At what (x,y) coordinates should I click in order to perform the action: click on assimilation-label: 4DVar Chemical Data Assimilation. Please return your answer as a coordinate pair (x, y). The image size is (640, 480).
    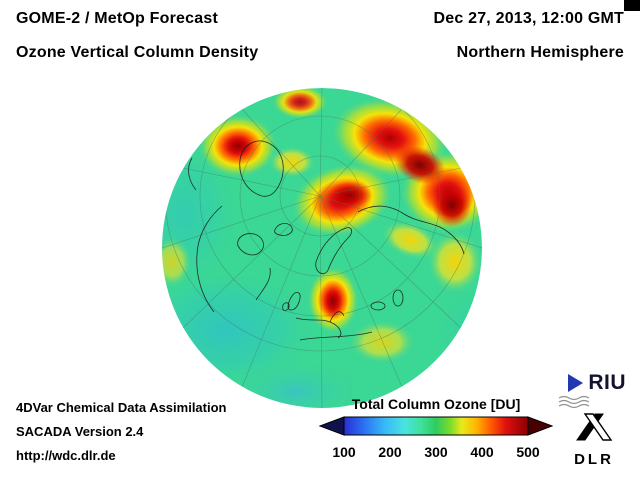
    Looking at the image, I should click on (121, 407).